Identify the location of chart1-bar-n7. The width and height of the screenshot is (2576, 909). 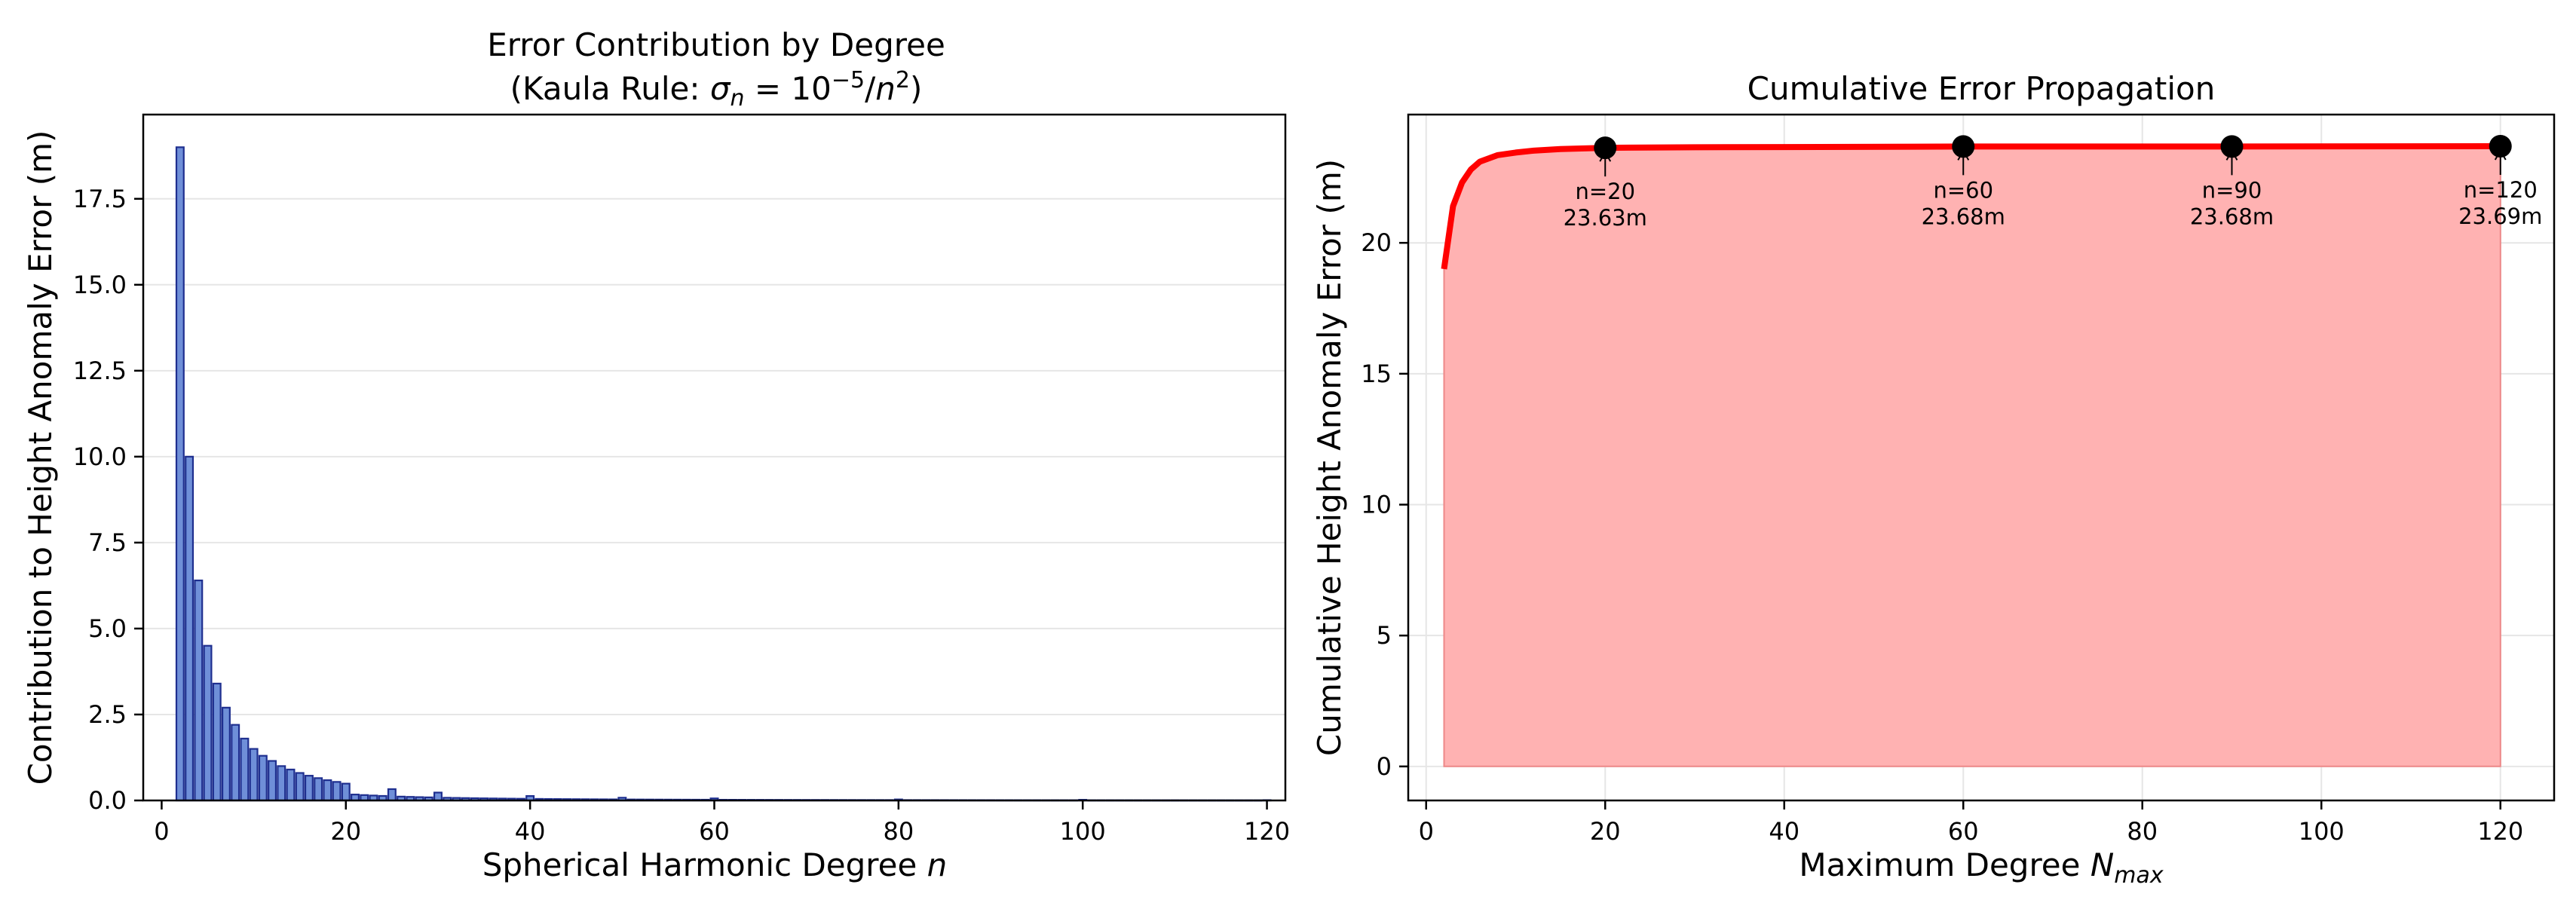
(226, 754).